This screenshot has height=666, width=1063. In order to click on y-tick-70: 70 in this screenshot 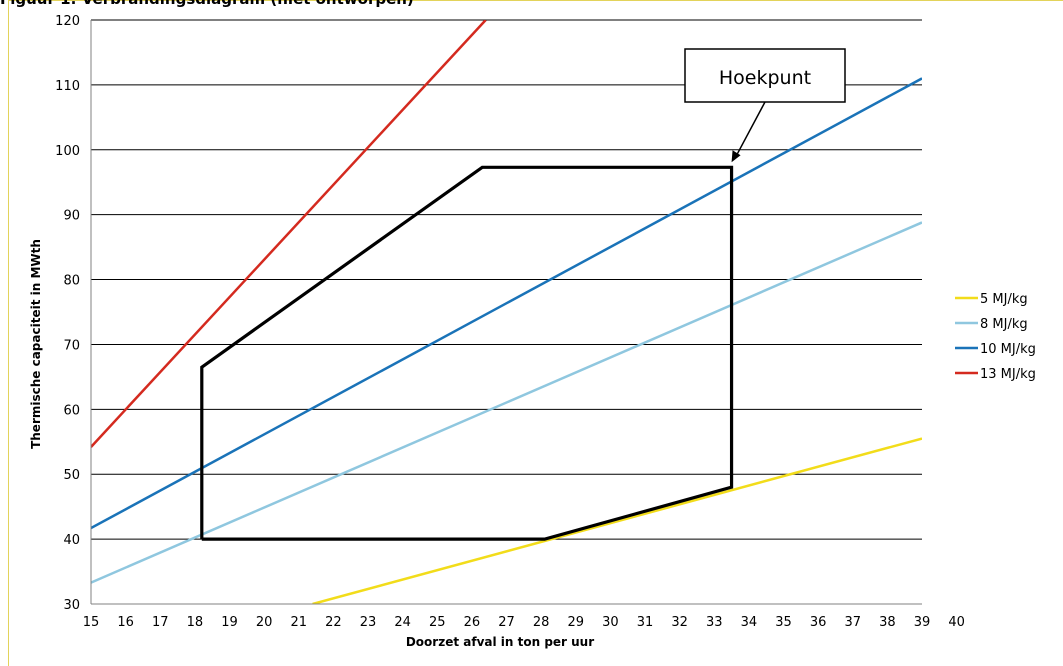, I will do `click(71, 345)`.